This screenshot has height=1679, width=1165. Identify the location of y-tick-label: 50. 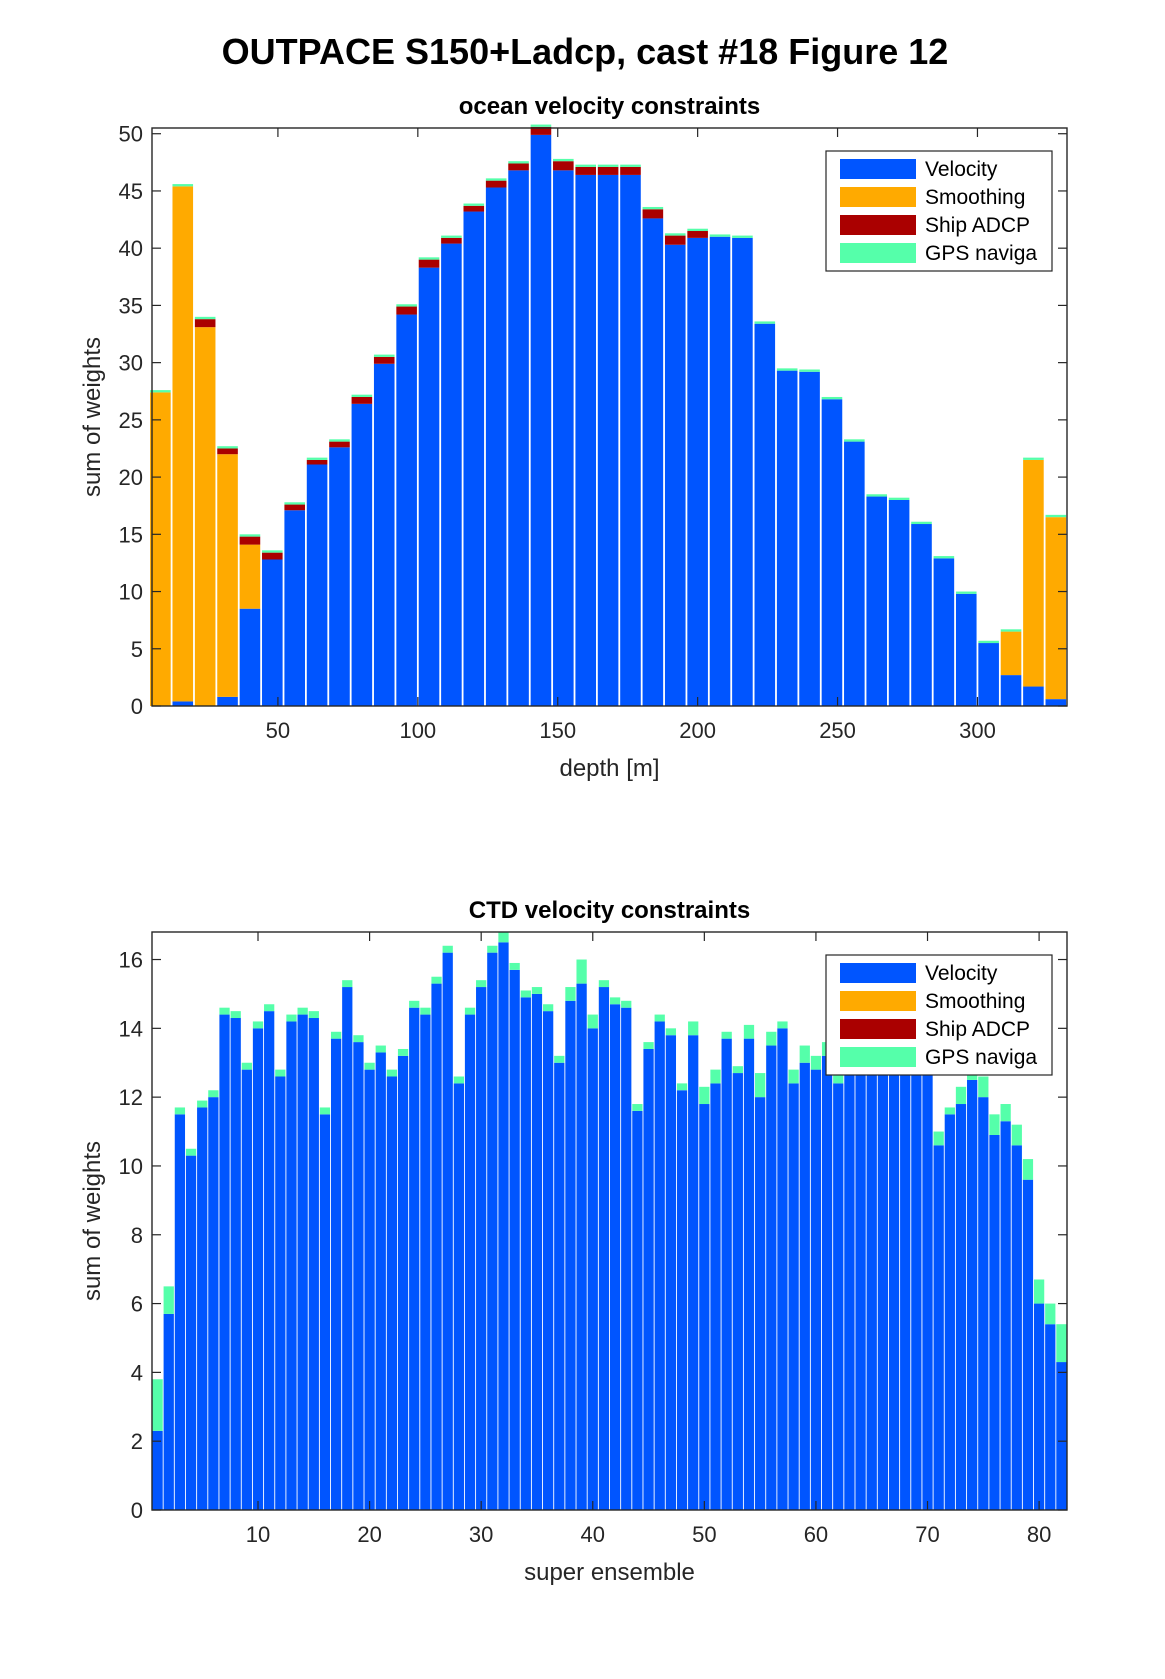
(131, 134).